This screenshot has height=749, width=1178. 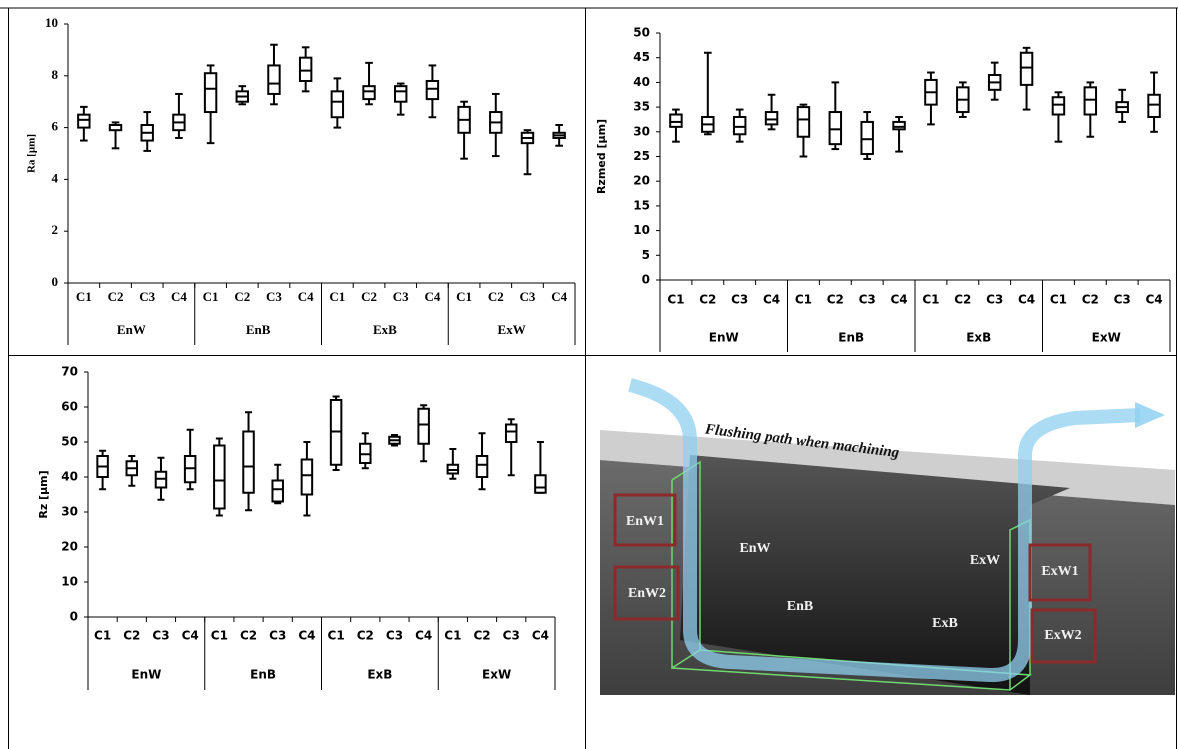 I want to click on y-axis-label: Rz [µm], so click(x=43, y=494).